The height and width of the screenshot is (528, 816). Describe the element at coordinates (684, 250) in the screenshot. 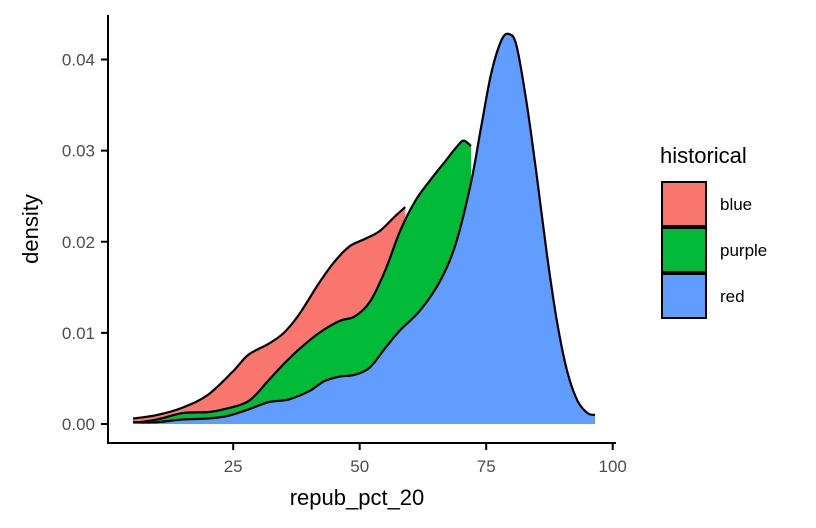

I see `legend-key-purple` at that location.